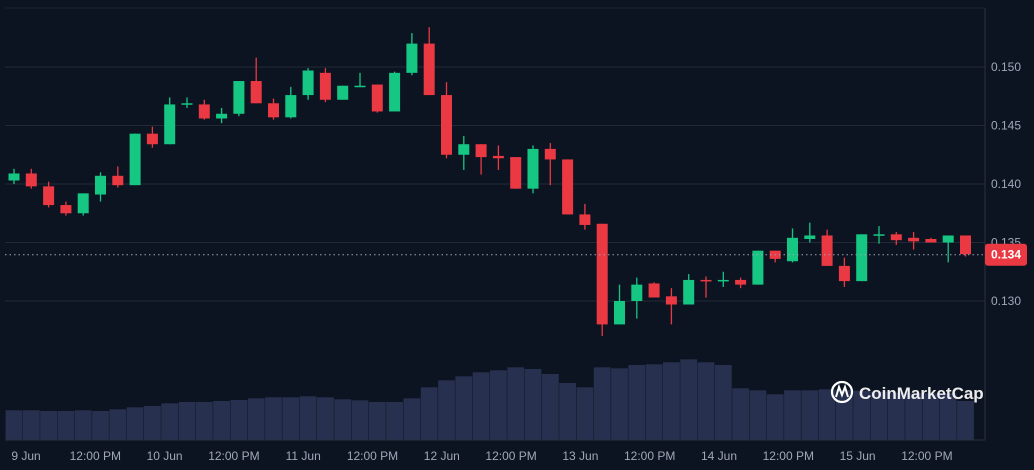 The width and height of the screenshot is (1034, 470). Describe the element at coordinates (842, 392) in the screenshot. I see `coinmarketcap-logo-icon` at that location.